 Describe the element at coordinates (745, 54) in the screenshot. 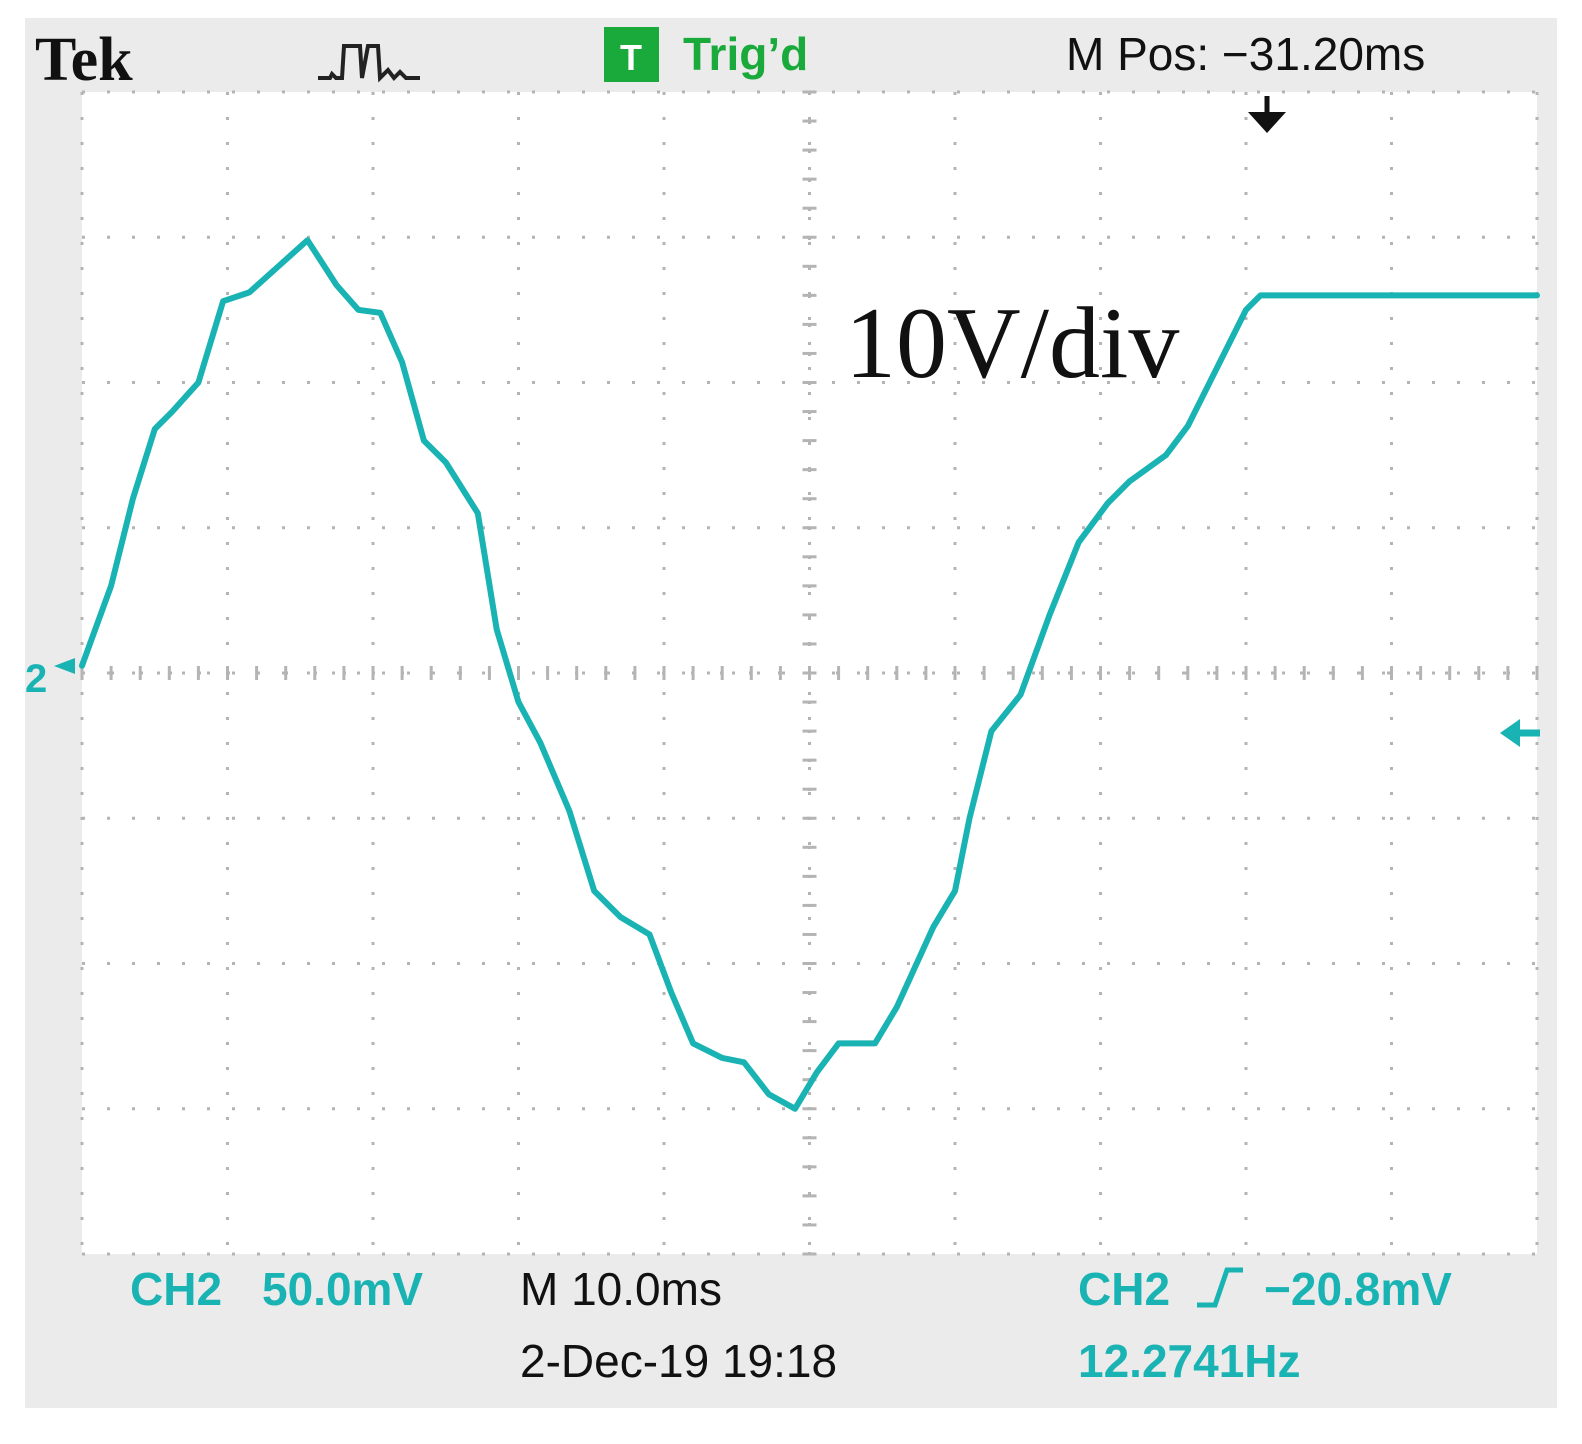

I see `trigger-status: Trig’d` at that location.